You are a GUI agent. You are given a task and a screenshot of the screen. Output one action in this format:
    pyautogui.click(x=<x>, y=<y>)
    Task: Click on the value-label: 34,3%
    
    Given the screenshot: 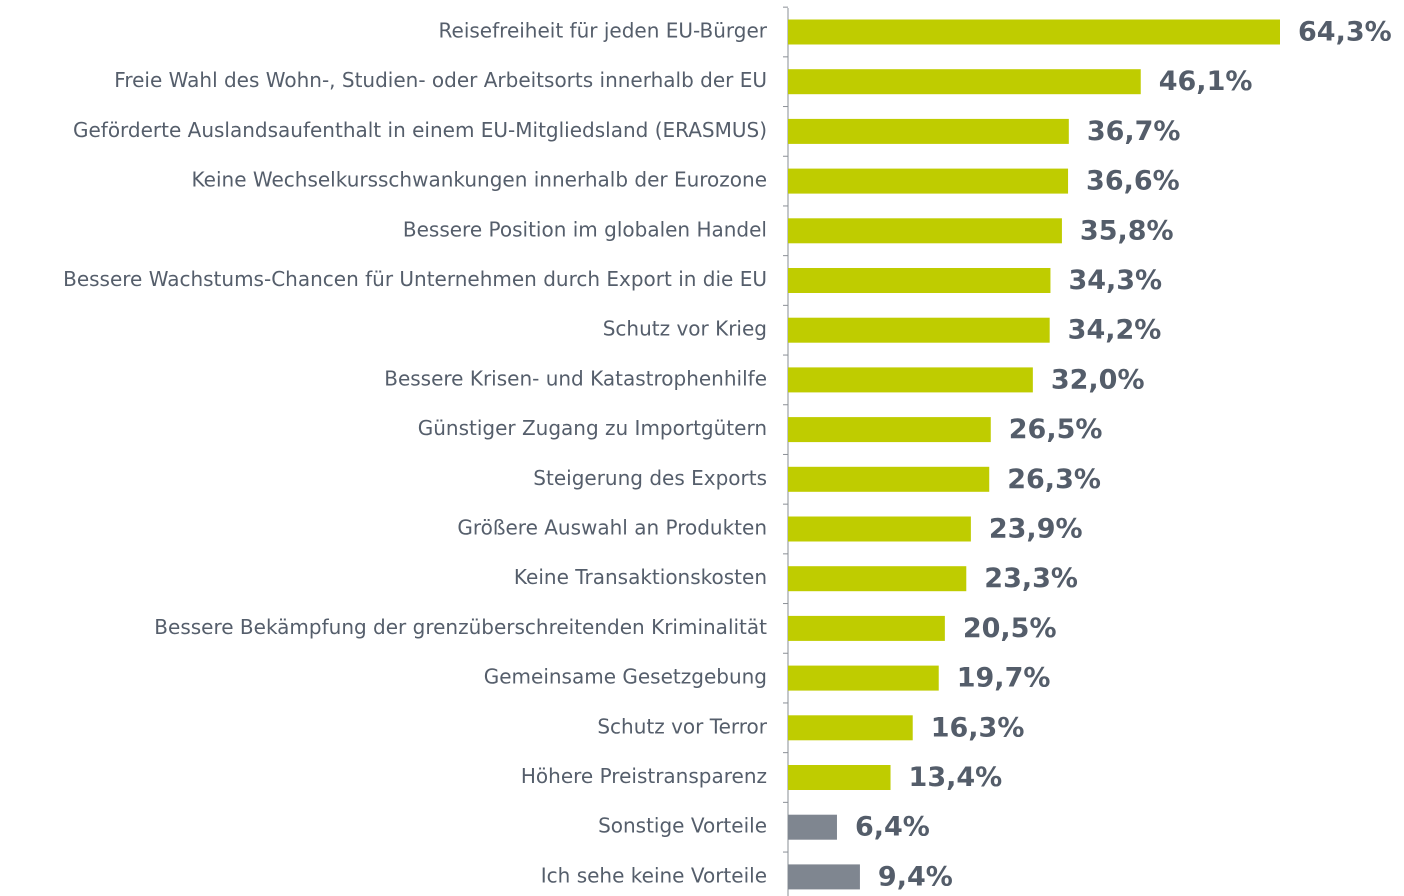 What is the action you would take?
    pyautogui.click(x=1115, y=280)
    